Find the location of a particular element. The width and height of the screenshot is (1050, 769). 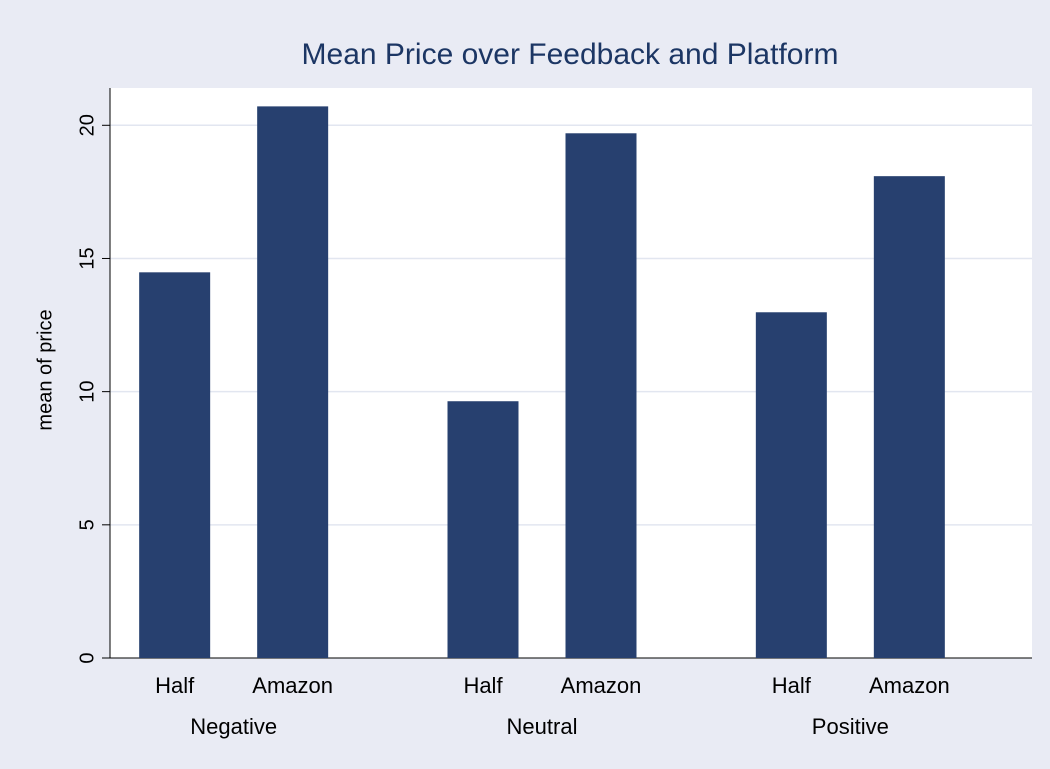

group-label: Negative is located at coordinates (233, 726).